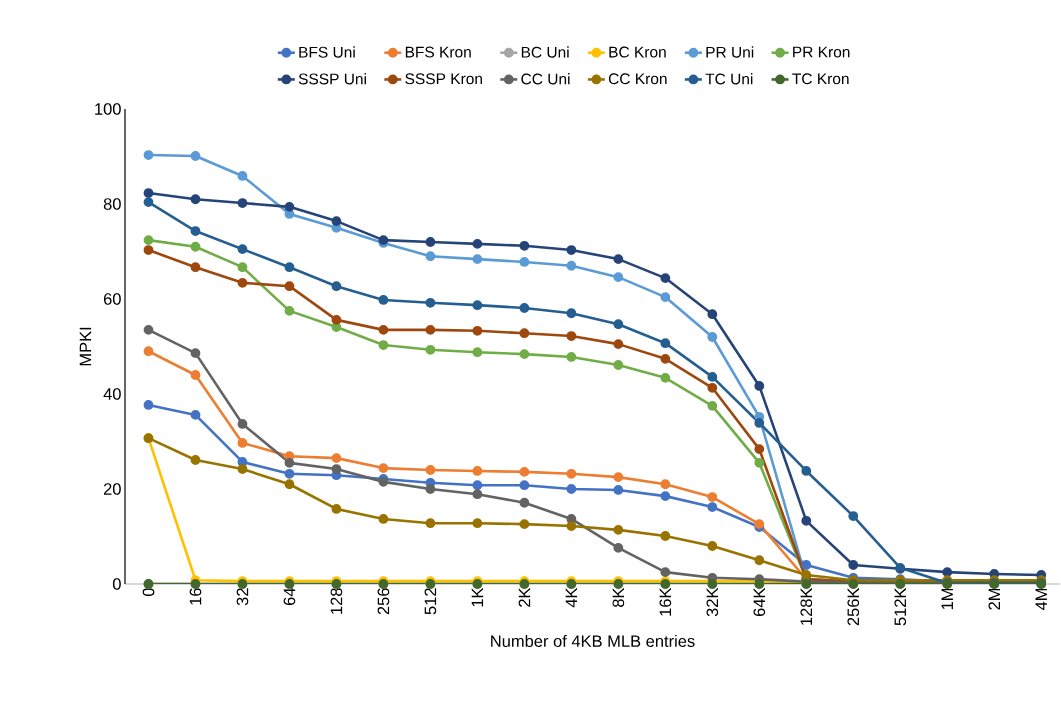 This screenshot has width=1061, height=716. Describe the element at coordinates (853, 606) in the screenshot. I see `x-tick-label: 256K` at that location.